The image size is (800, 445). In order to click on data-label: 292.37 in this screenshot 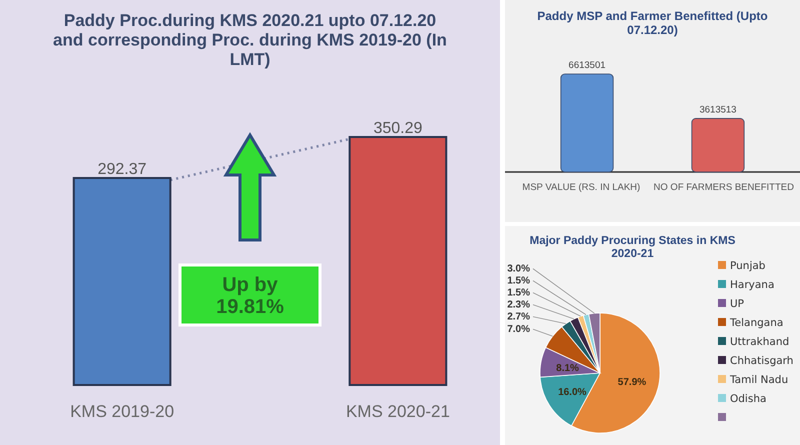, I will do `click(122, 169)`.